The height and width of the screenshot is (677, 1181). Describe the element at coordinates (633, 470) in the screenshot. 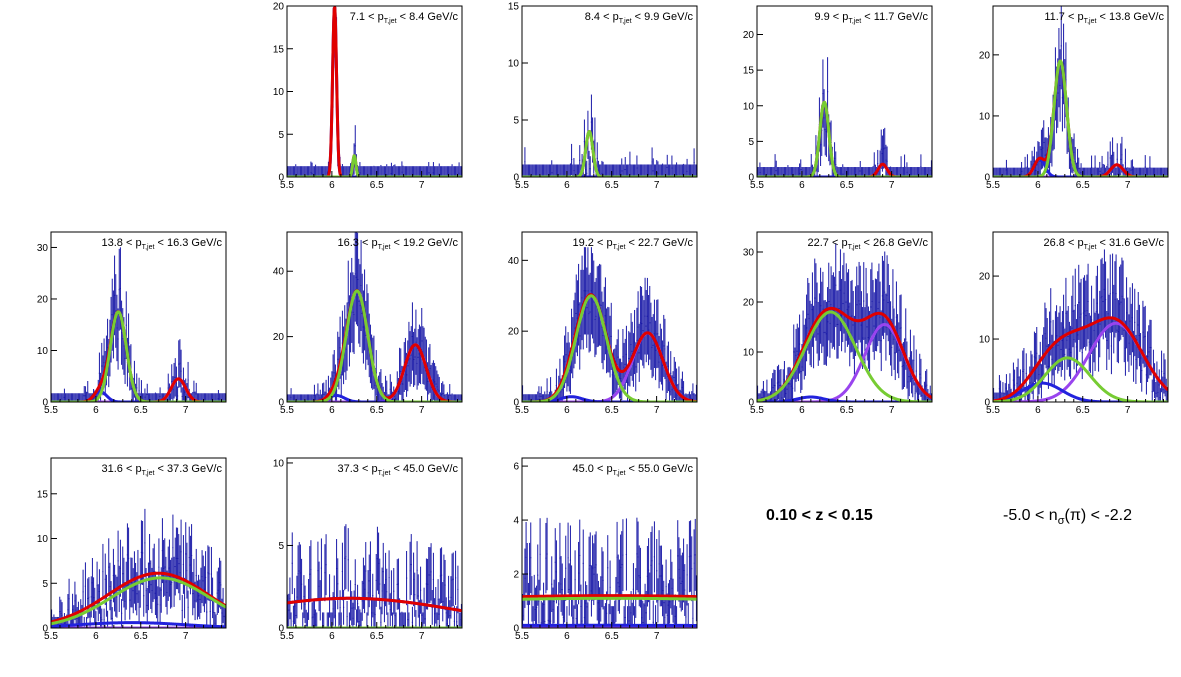

I see `panel-title: 45.0 < pT,jet < 55.0 GeV/c` at that location.